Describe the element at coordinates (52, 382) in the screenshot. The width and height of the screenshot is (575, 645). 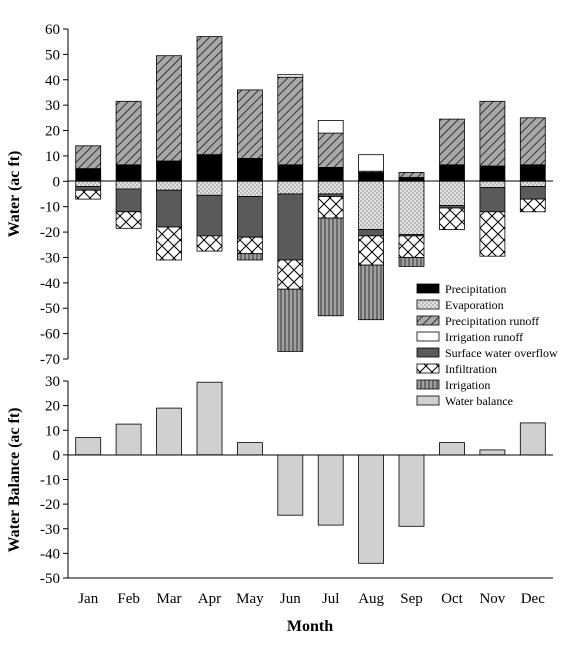
I see `bottom-y-tick-label: 30` at that location.